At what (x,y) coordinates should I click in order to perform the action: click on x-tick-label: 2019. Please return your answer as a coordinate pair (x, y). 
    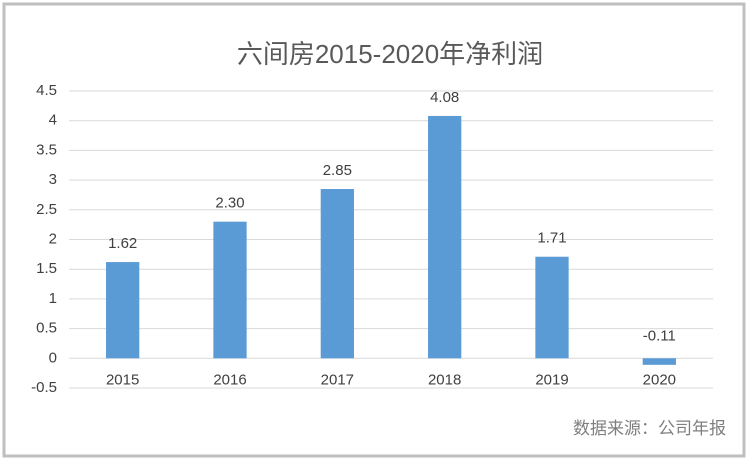
    Looking at the image, I should click on (551, 379).